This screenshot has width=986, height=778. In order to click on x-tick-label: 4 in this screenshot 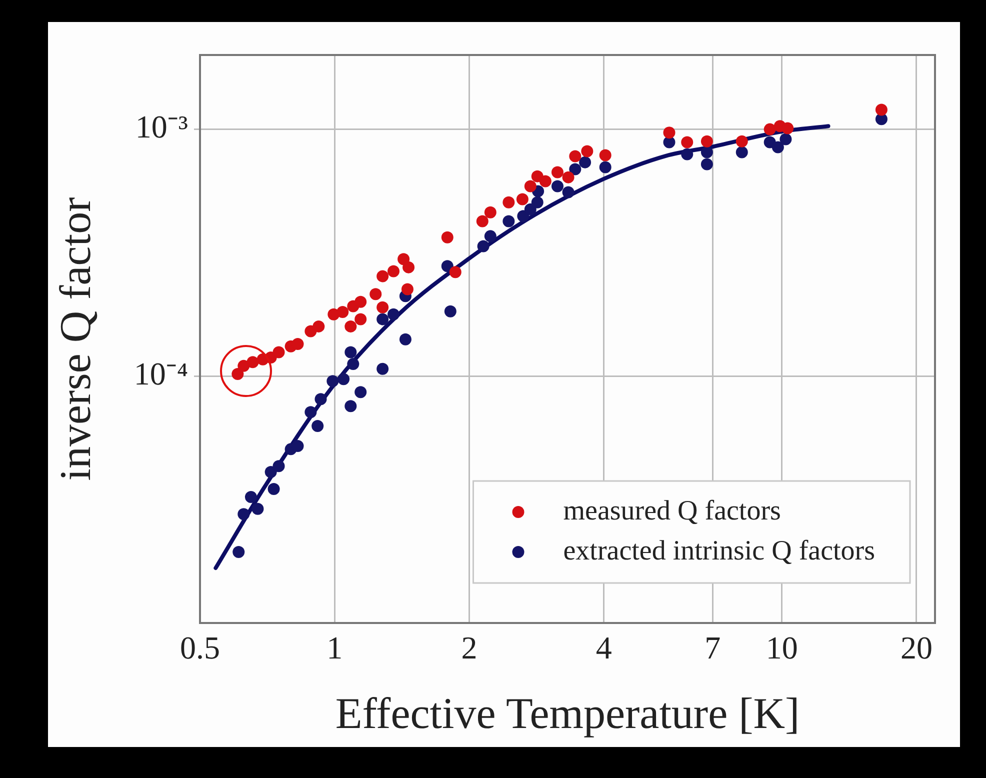, I will do `click(604, 648)`.